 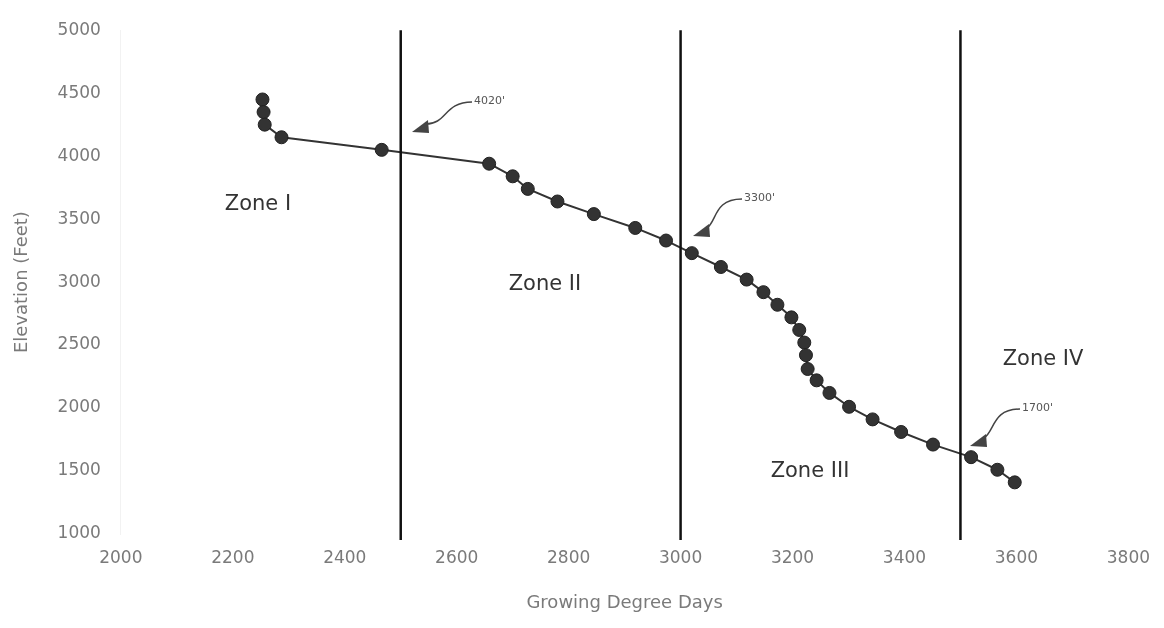 I want to click on x-tick-label: 2400, so click(x=345, y=556).